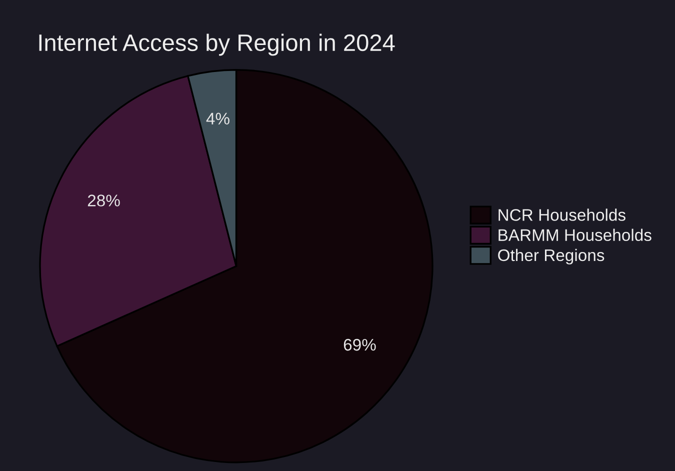 The image size is (675, 471). I want to click on legend-label: NCR Households, so click(562, 214).